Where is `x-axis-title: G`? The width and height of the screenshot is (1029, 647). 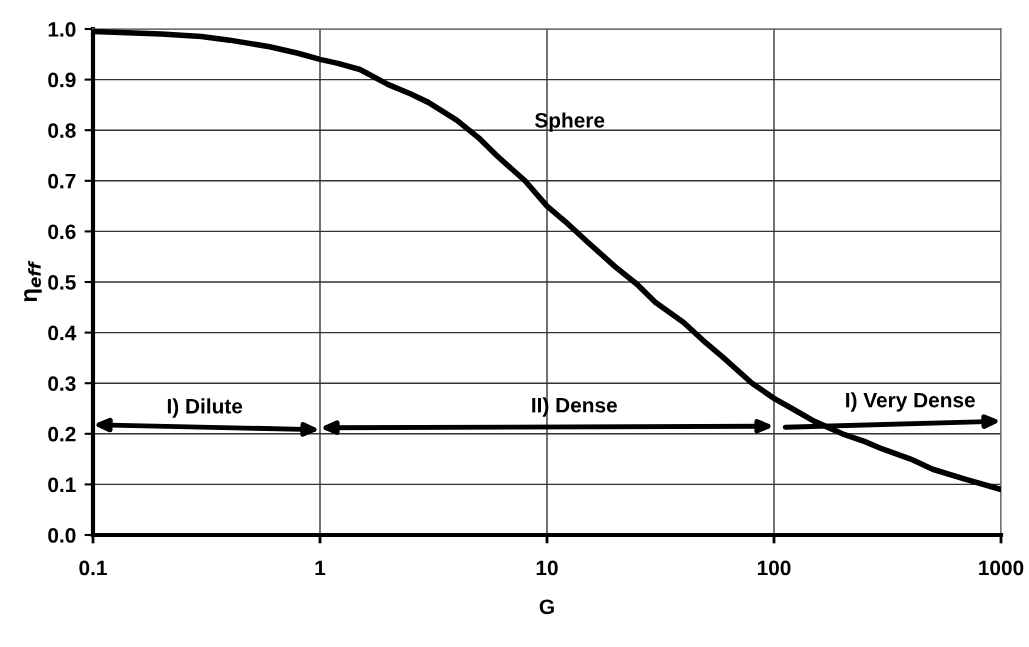
x-axis-title: G is located at coordinates (546, 607).